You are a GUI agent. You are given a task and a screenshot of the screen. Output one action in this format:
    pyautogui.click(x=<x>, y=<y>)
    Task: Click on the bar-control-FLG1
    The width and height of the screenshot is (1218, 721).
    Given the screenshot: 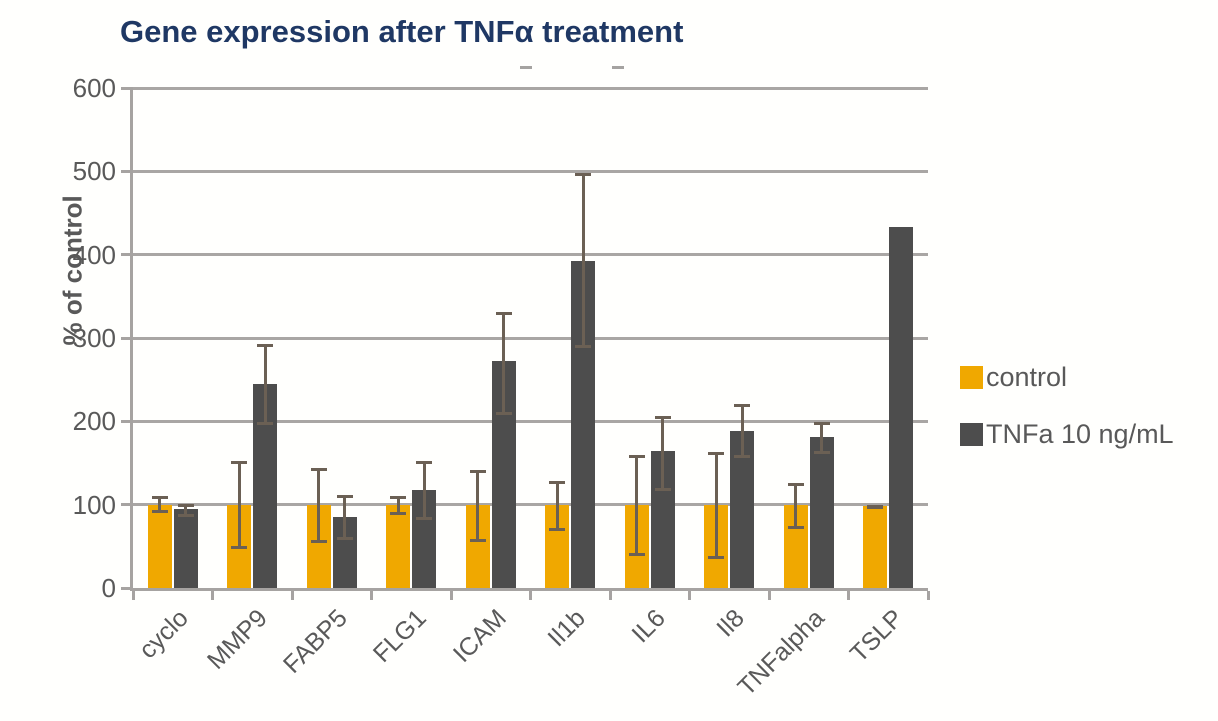 What is the action you would take?
    pyautogui.click(x=398, y=546)
    